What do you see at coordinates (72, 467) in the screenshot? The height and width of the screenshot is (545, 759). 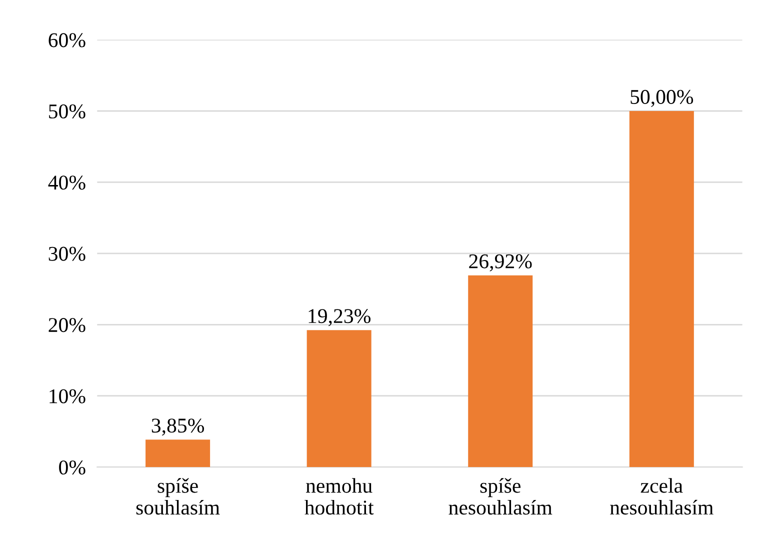 I see `y-tick-label: 0%` at bounding box center [72, 467].